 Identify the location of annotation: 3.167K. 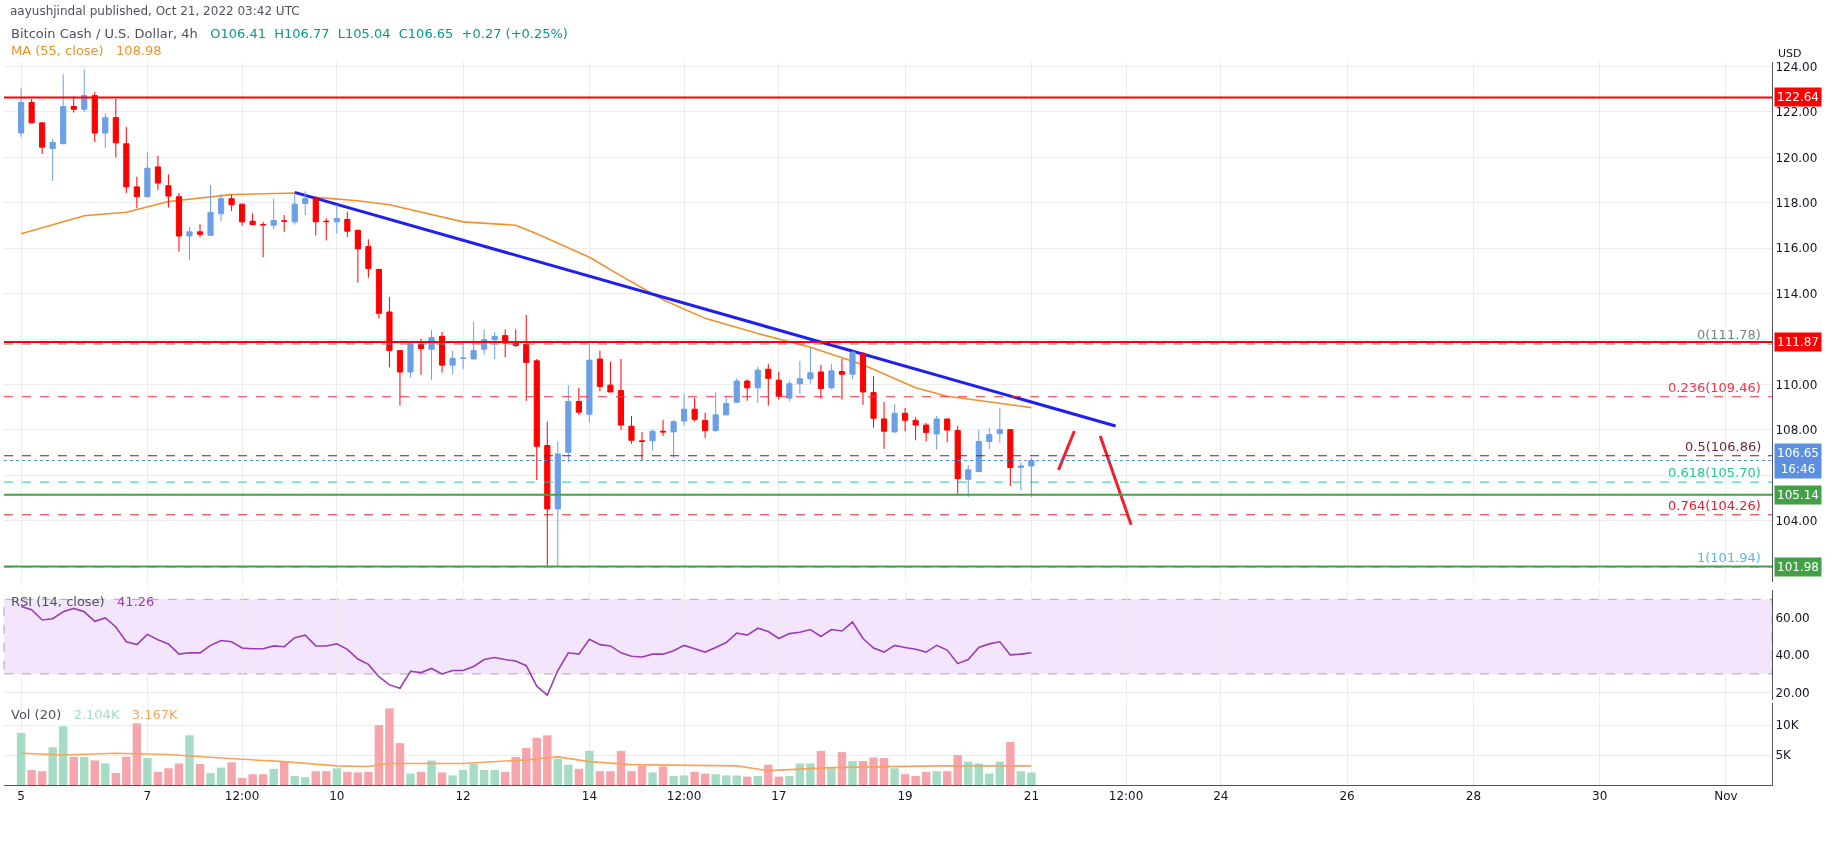
(155, 714).